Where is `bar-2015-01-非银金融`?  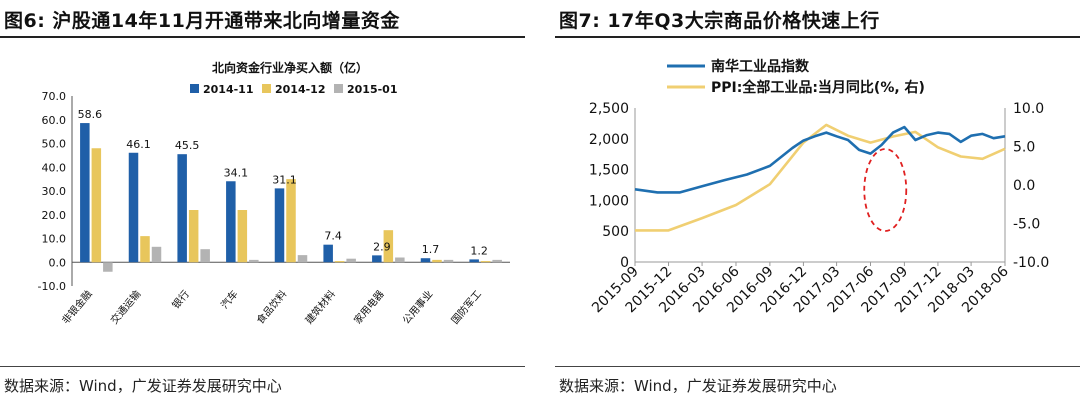
bar-2015-01-非银金融 is located at coordinates (108, 267).